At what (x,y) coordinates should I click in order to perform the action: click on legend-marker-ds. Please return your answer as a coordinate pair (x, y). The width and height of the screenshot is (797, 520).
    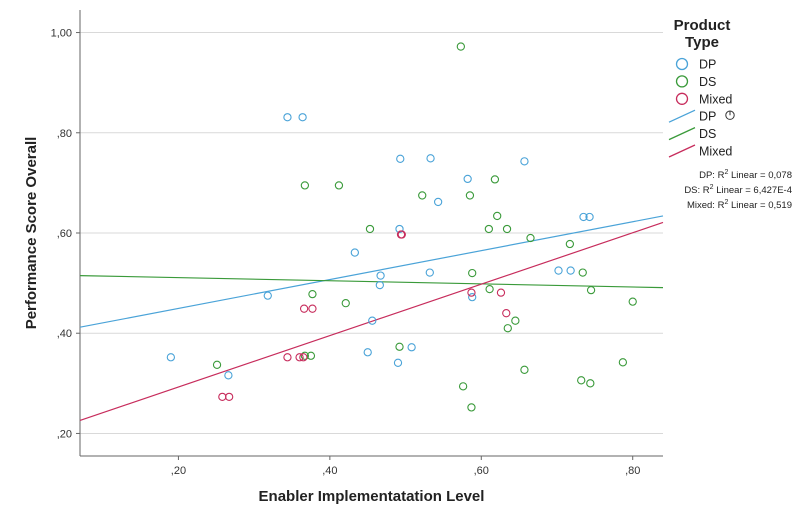
    Looking at the image, I should click on (682, 81).